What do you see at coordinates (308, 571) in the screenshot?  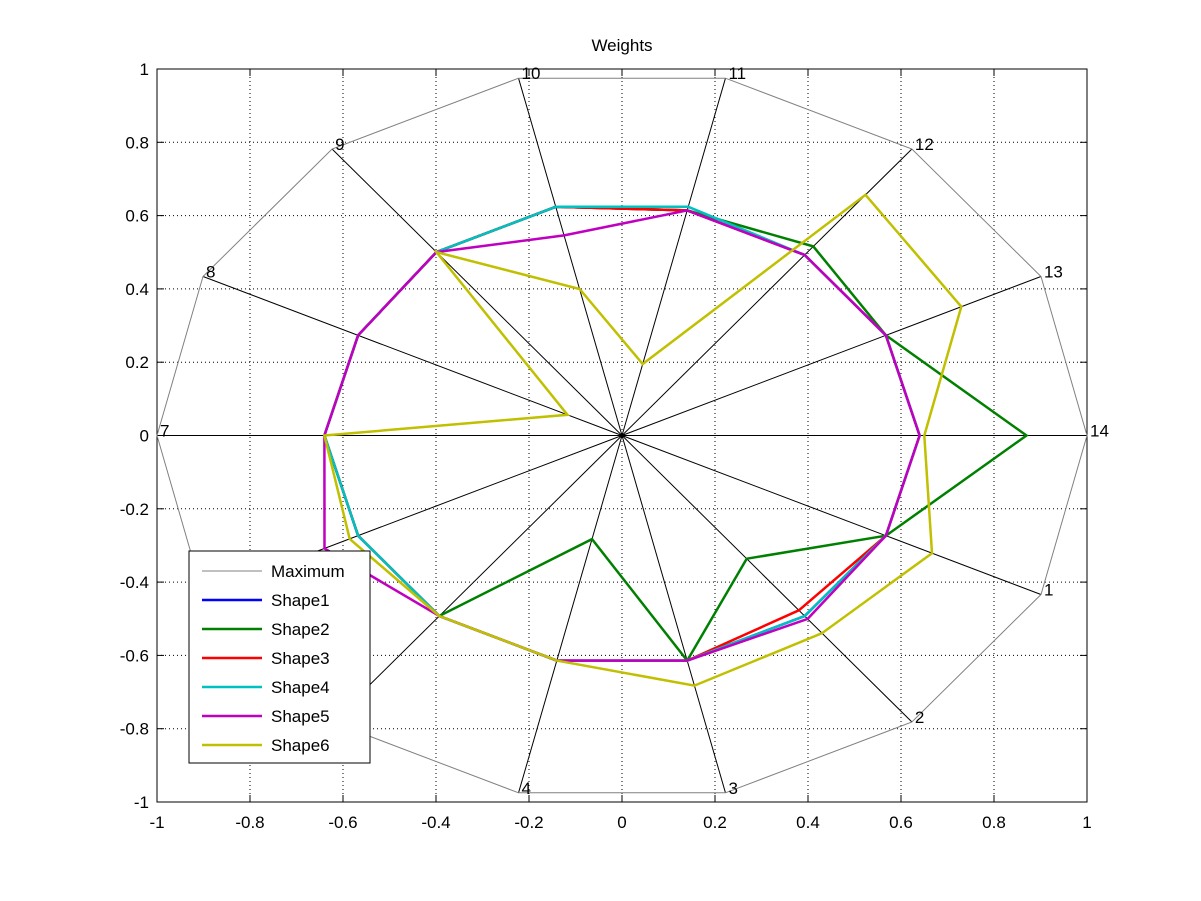 I see `legend-label: Maximum` at bounding box center [308, 571].